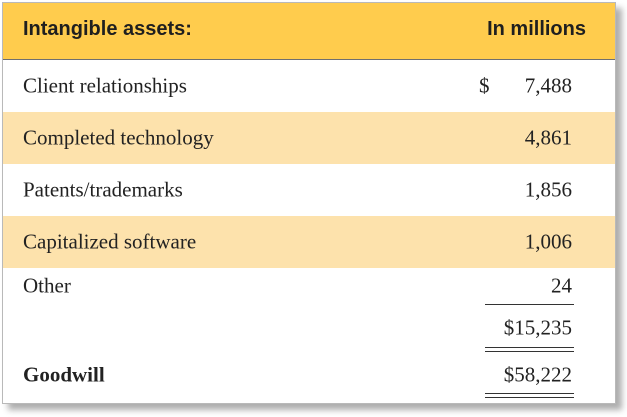 The width and height of the screenshot is (627, 417). What do you see at coordinates (529, 349) in the screenshot?
I see `subtotal-double-rule` at bounding box center [529, 349].